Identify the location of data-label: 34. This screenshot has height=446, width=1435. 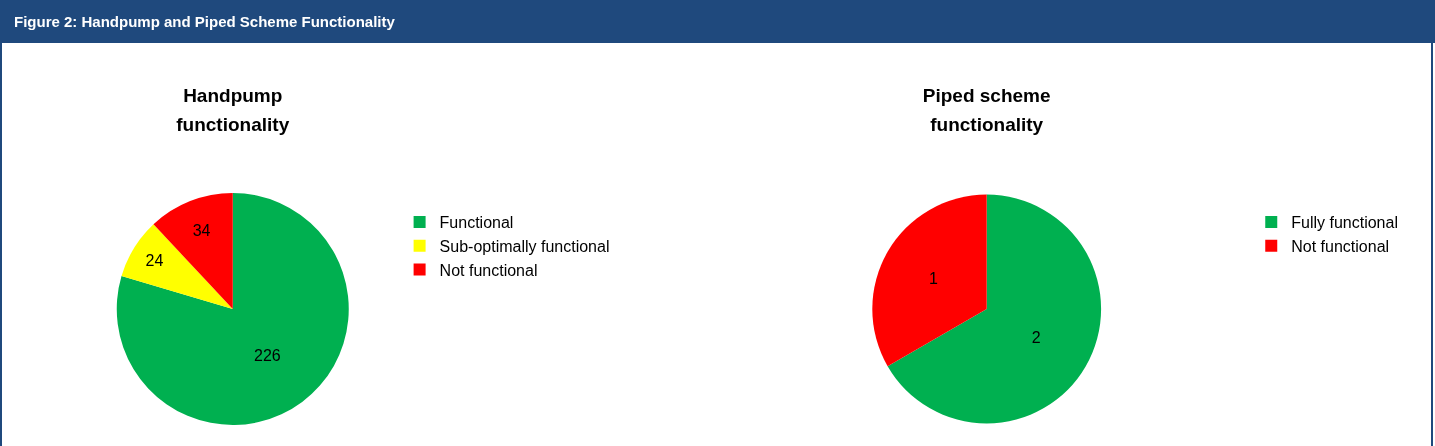
(201, 230).